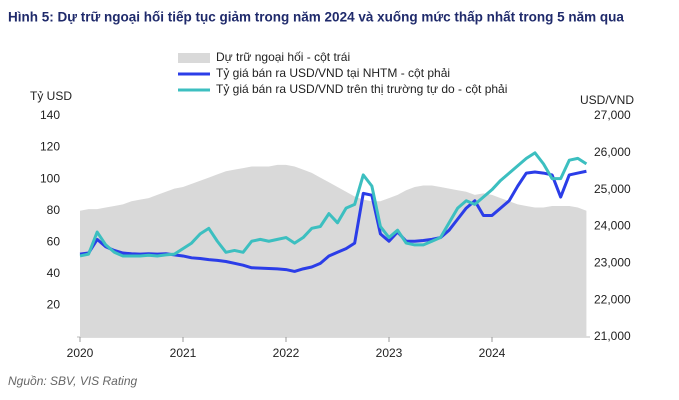 This screenshot has height=400, width=679. I want to click on y2-axis-label: USD/VND, so click(607, 100).